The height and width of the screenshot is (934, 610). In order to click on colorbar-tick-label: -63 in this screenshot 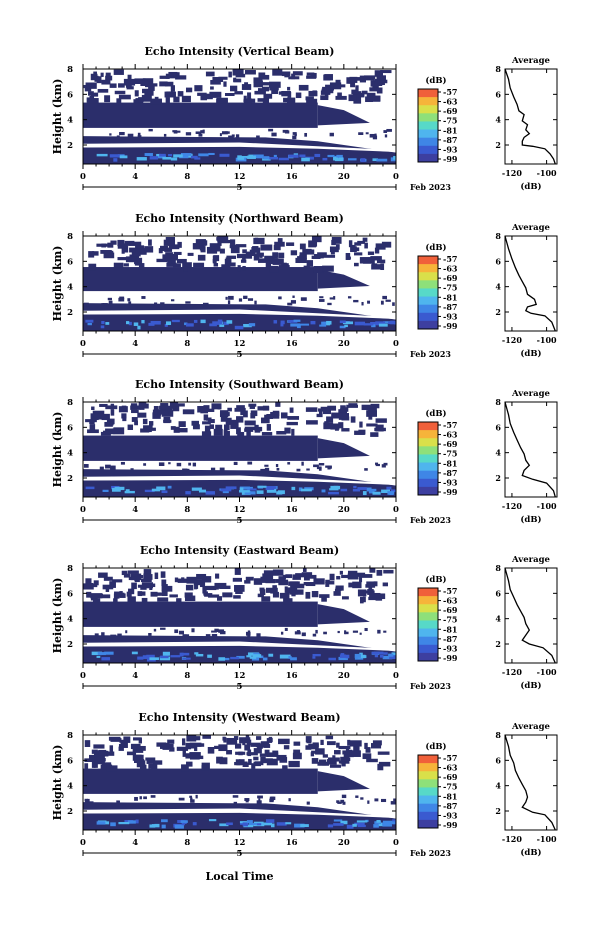, I will do `click(450, 601)`.